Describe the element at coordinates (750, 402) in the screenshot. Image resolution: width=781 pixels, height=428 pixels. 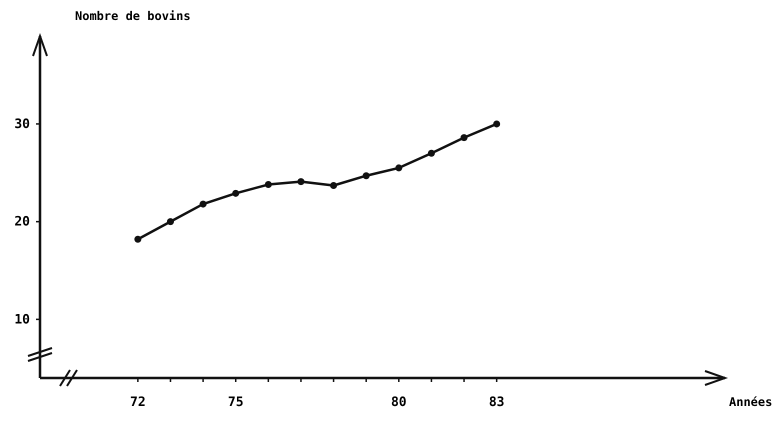
I see `x-axis-title: Années` at that location.